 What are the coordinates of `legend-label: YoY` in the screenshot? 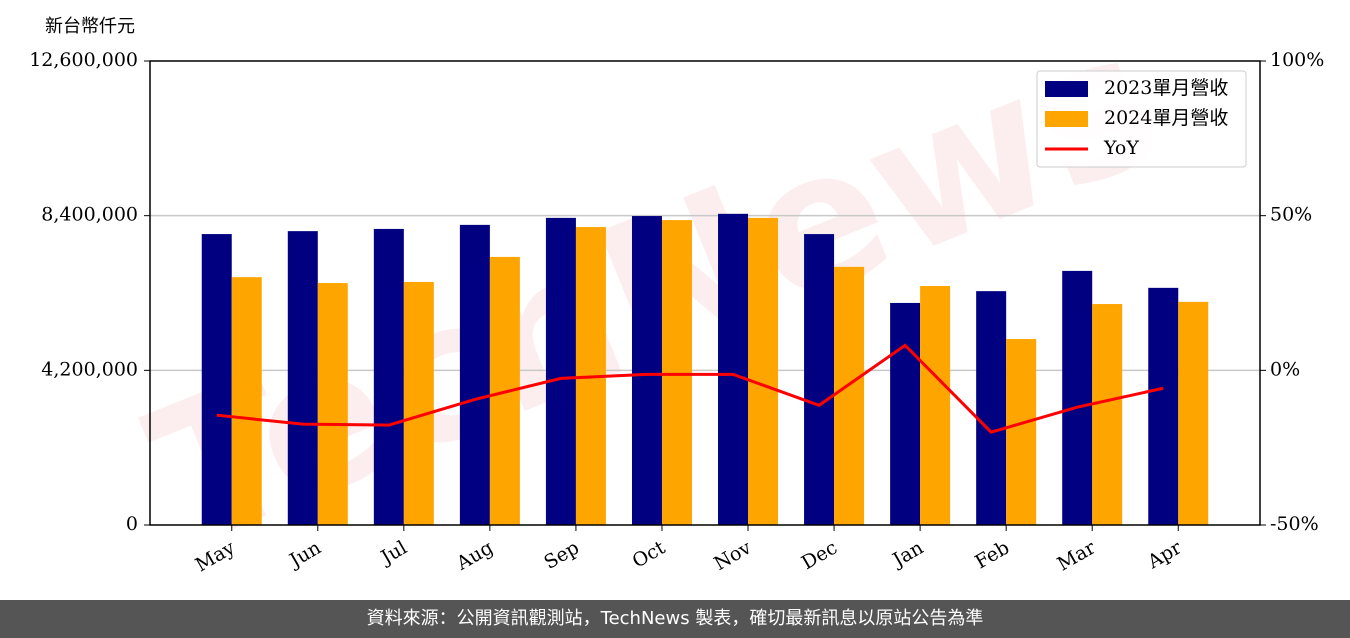 It's located at (1121, 148).